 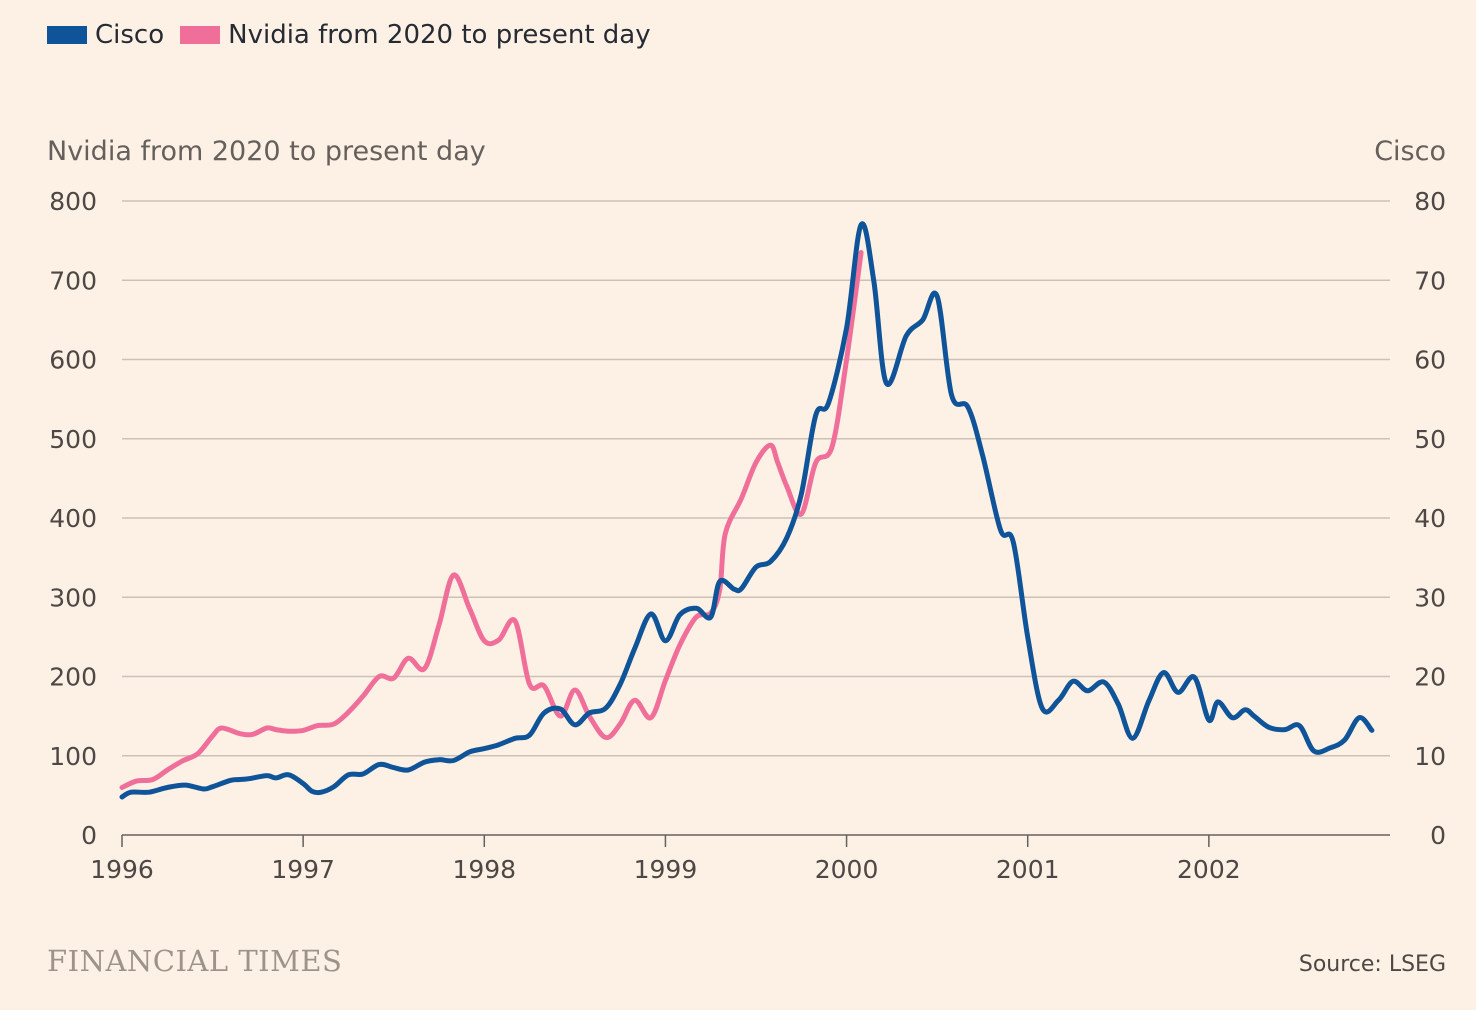 What do you see at coordinates (67, 35) in the screenshot?
I see `legend-swatch-cisco` at bounding box center [67, 35].